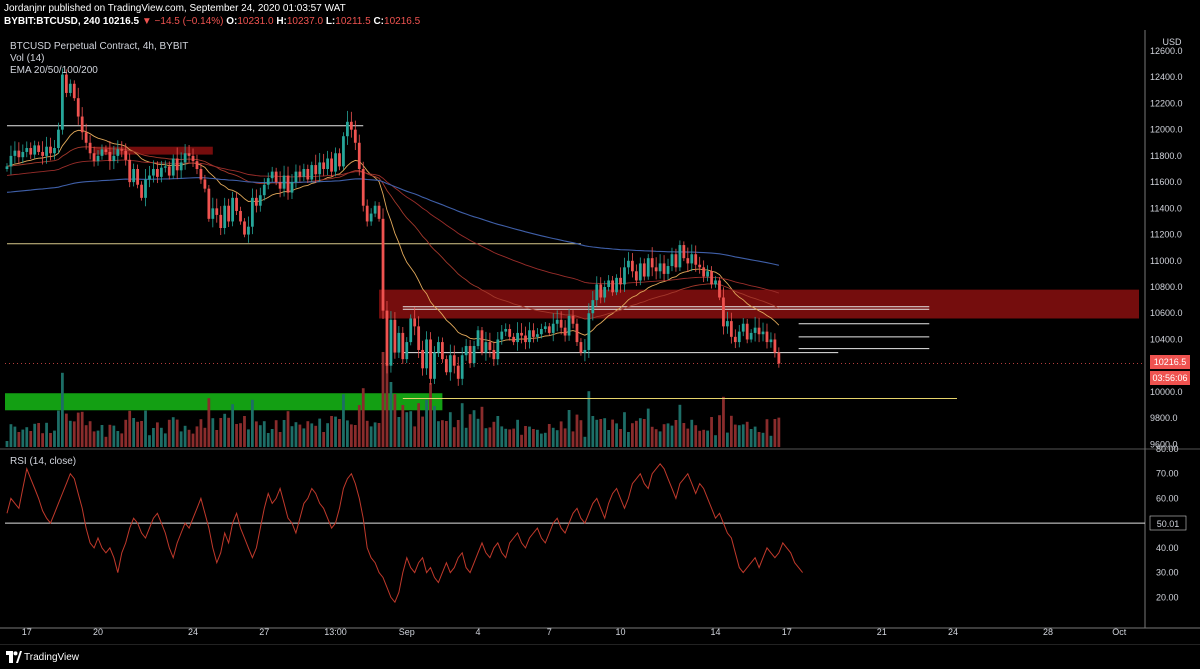  What do you see at coordinates (27, 58) in the screenshot?
I see `volume-legend: Vol (14)` at bounding box center [27, 58].